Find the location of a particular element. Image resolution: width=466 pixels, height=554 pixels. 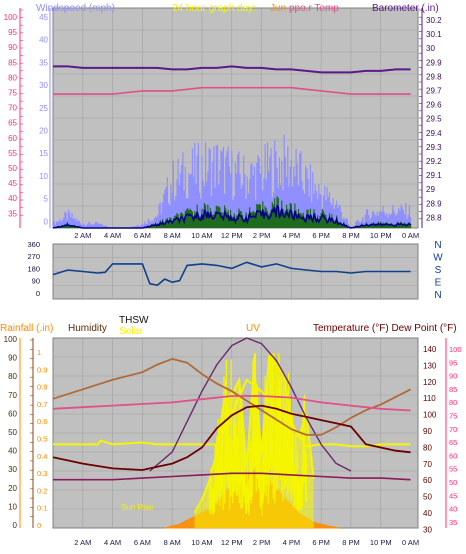

temperature-axis-tick: 60 is located at coordinates (427, 480).